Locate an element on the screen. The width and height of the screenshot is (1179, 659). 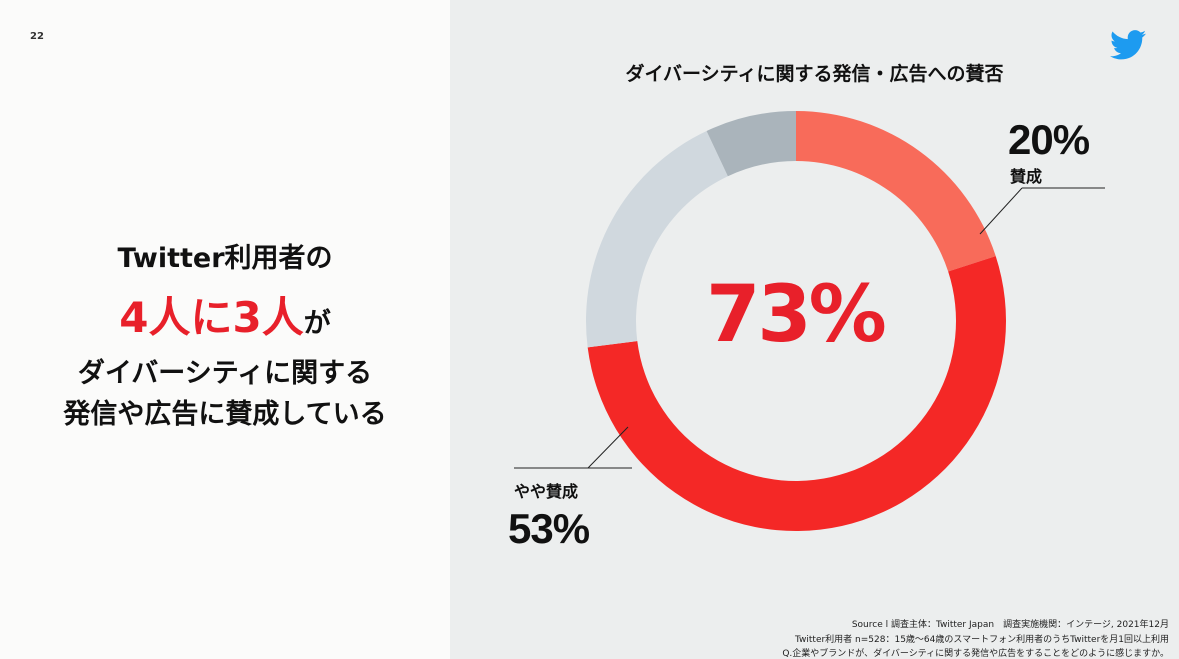
headline-suffix: が is located at coordinates (317, 323).